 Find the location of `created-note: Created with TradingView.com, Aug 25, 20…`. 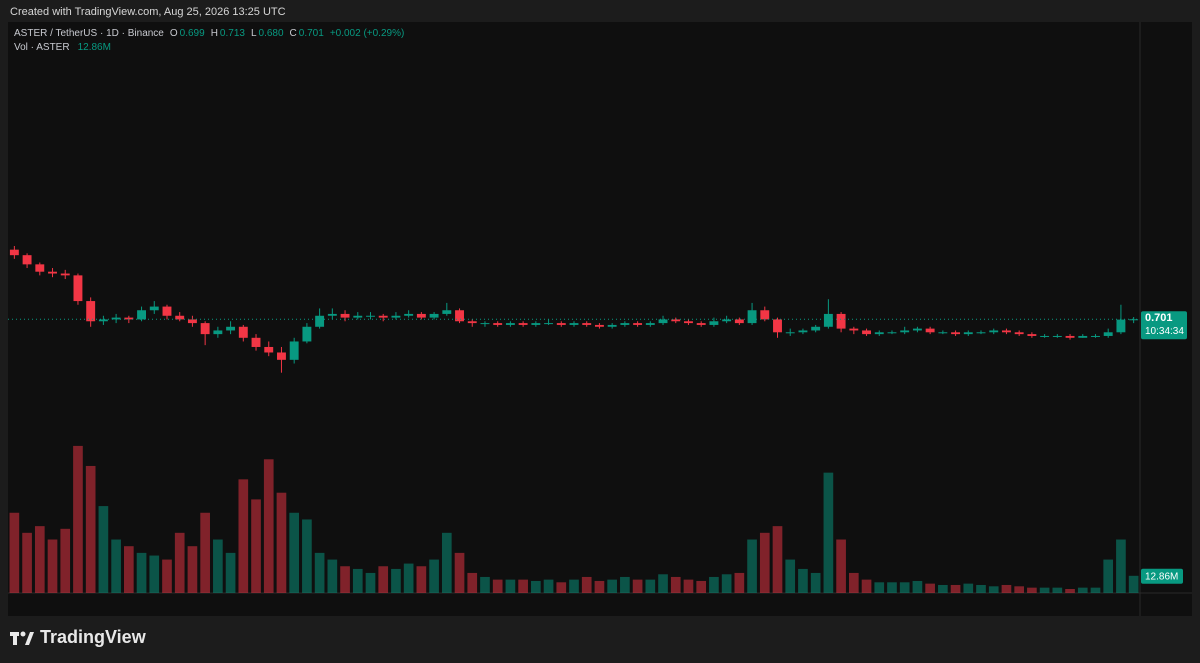

created-note: Created with TradingView.com, Aug 25, 20… is located at coordinates (148, 12).